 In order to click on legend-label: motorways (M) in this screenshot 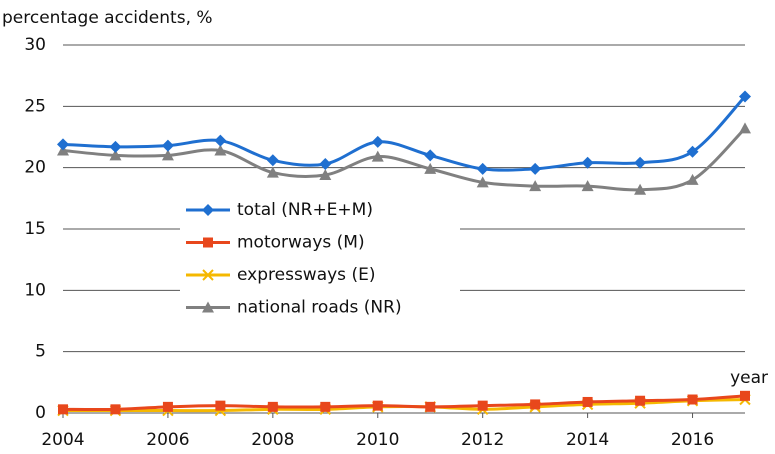, I will do `click(301, 243)`.